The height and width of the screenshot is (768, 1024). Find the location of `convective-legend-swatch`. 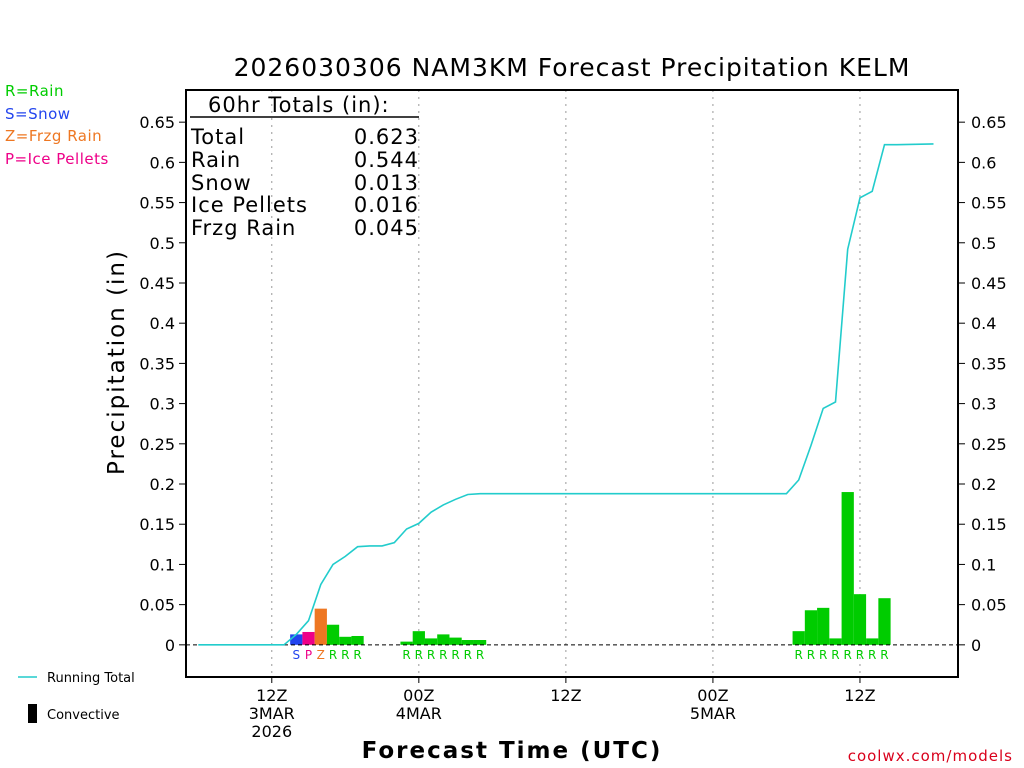

convective-legend-swatch is located at coordinates (32, 713).